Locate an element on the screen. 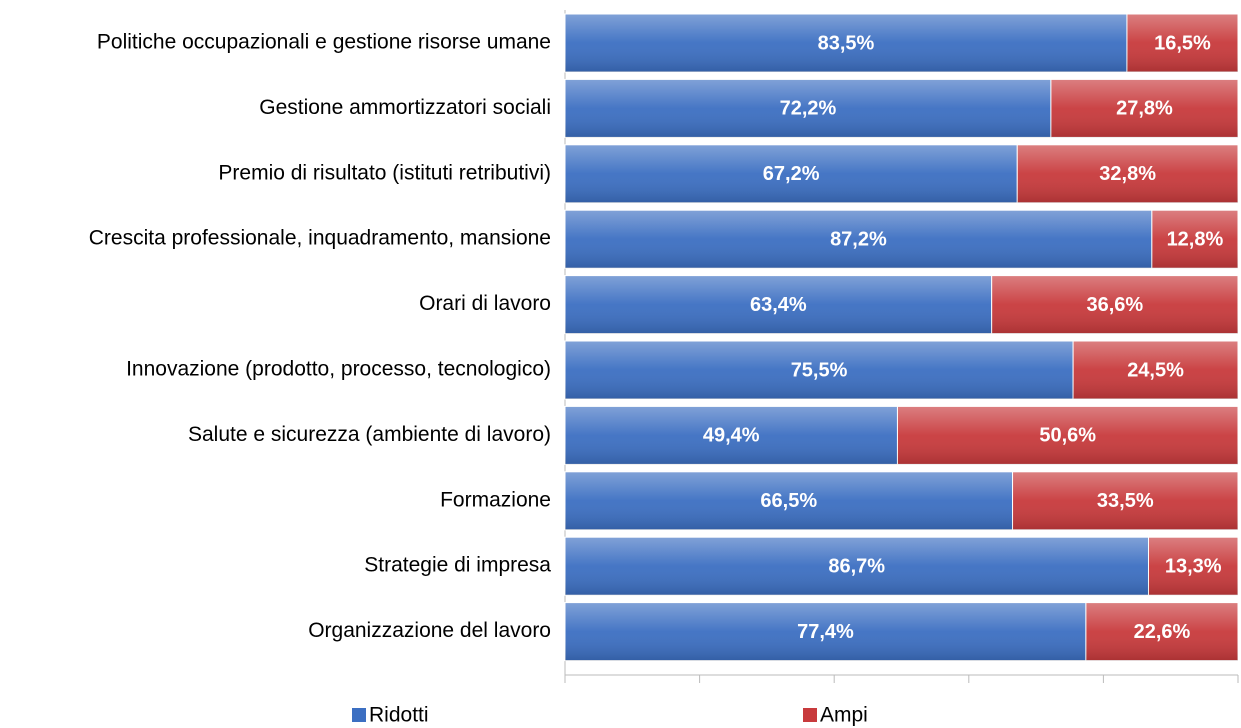  value-label: 12,8% is located at coordinates (1195, 239).